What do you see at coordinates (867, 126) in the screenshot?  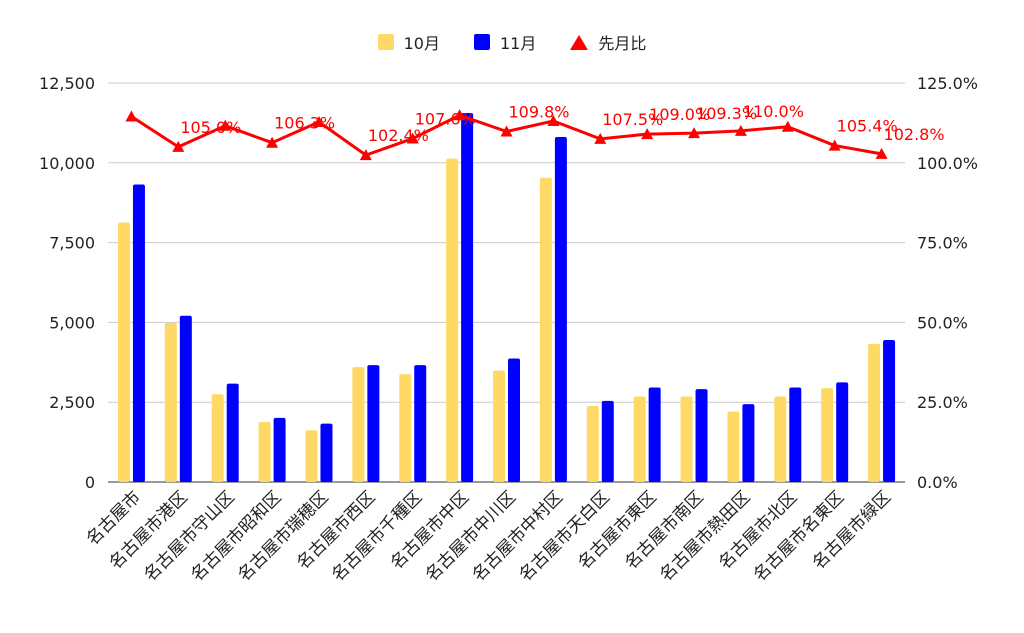 I see `ratio-data-label: 105.4%` at bounding box center [867, 126].